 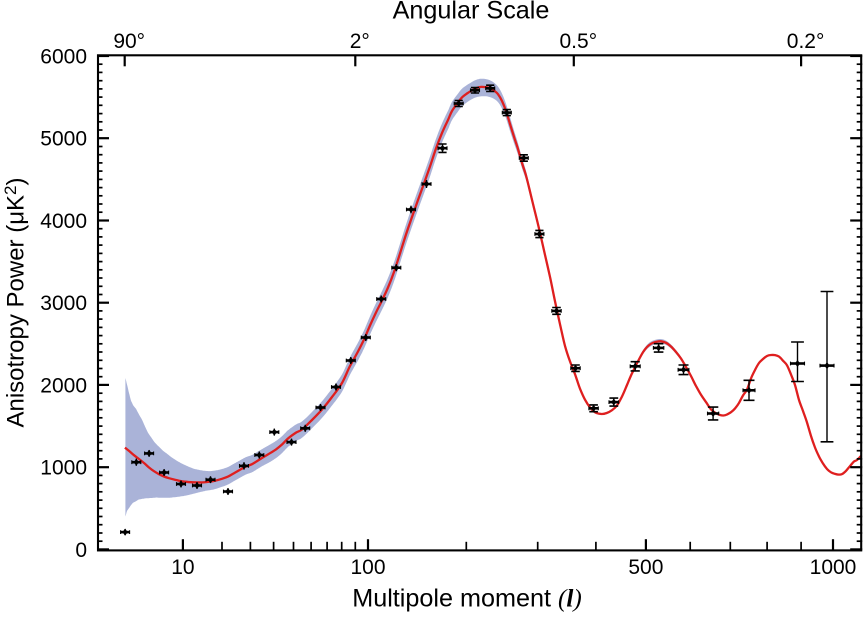 I want to click on svg-text: 100, so click(x=367, y=567).